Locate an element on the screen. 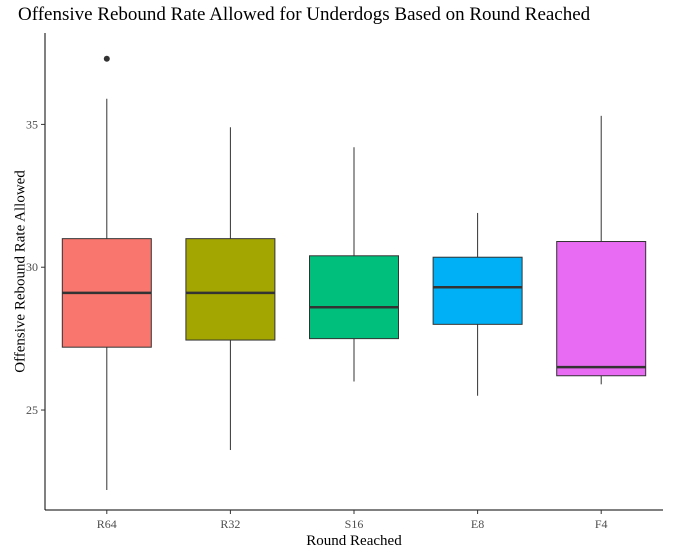  box-e8 is located at coordinates (477, 304).